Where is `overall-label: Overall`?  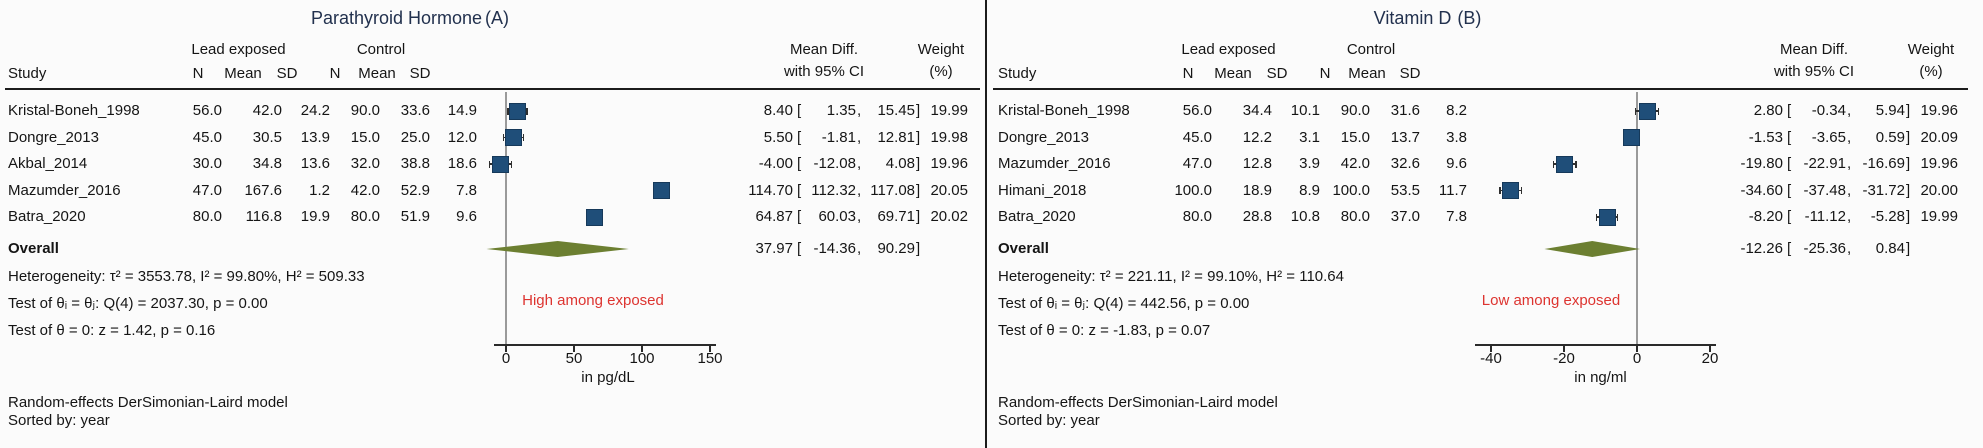 overall-label: Overall is located at coordinates (33, 248).